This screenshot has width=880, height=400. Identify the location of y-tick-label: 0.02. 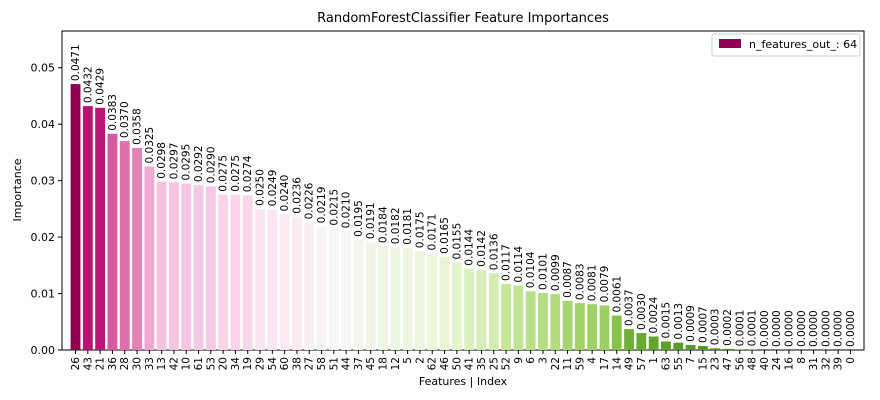
(43, 237).